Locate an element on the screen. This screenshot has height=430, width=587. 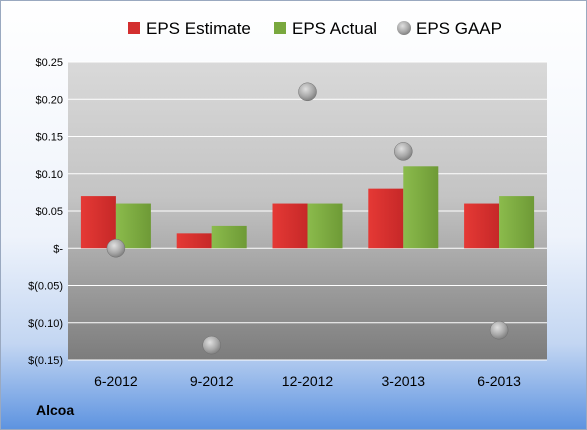
bars is located at coordinates (307, 207).